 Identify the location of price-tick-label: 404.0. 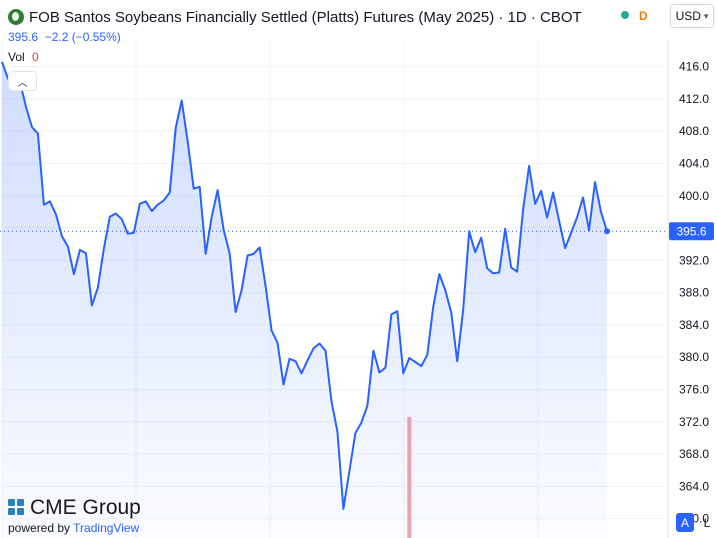
(694, 163).